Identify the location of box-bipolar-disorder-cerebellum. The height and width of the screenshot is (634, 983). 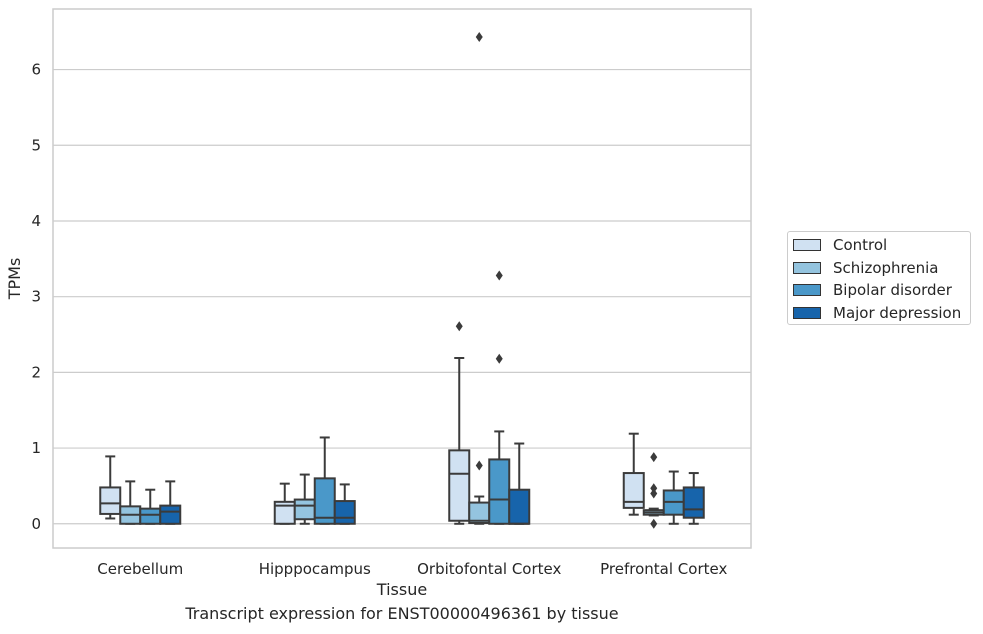
(150, 516).